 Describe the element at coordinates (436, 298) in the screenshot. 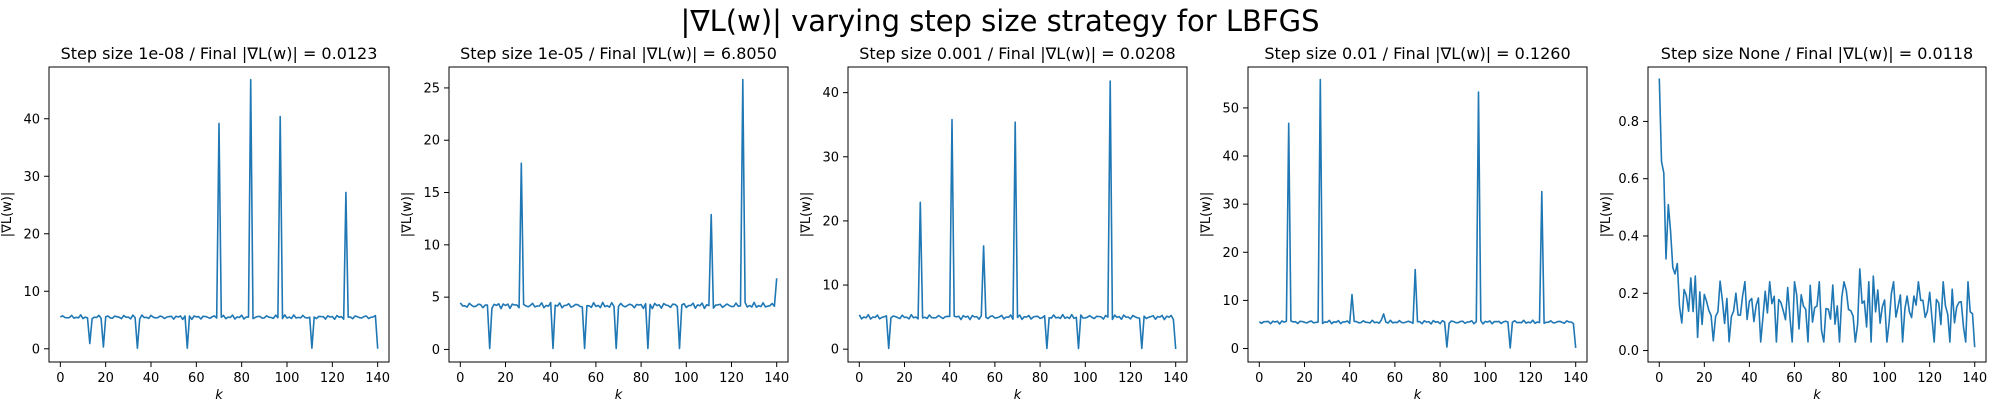

I see `y-tick-label: 5` at that location.